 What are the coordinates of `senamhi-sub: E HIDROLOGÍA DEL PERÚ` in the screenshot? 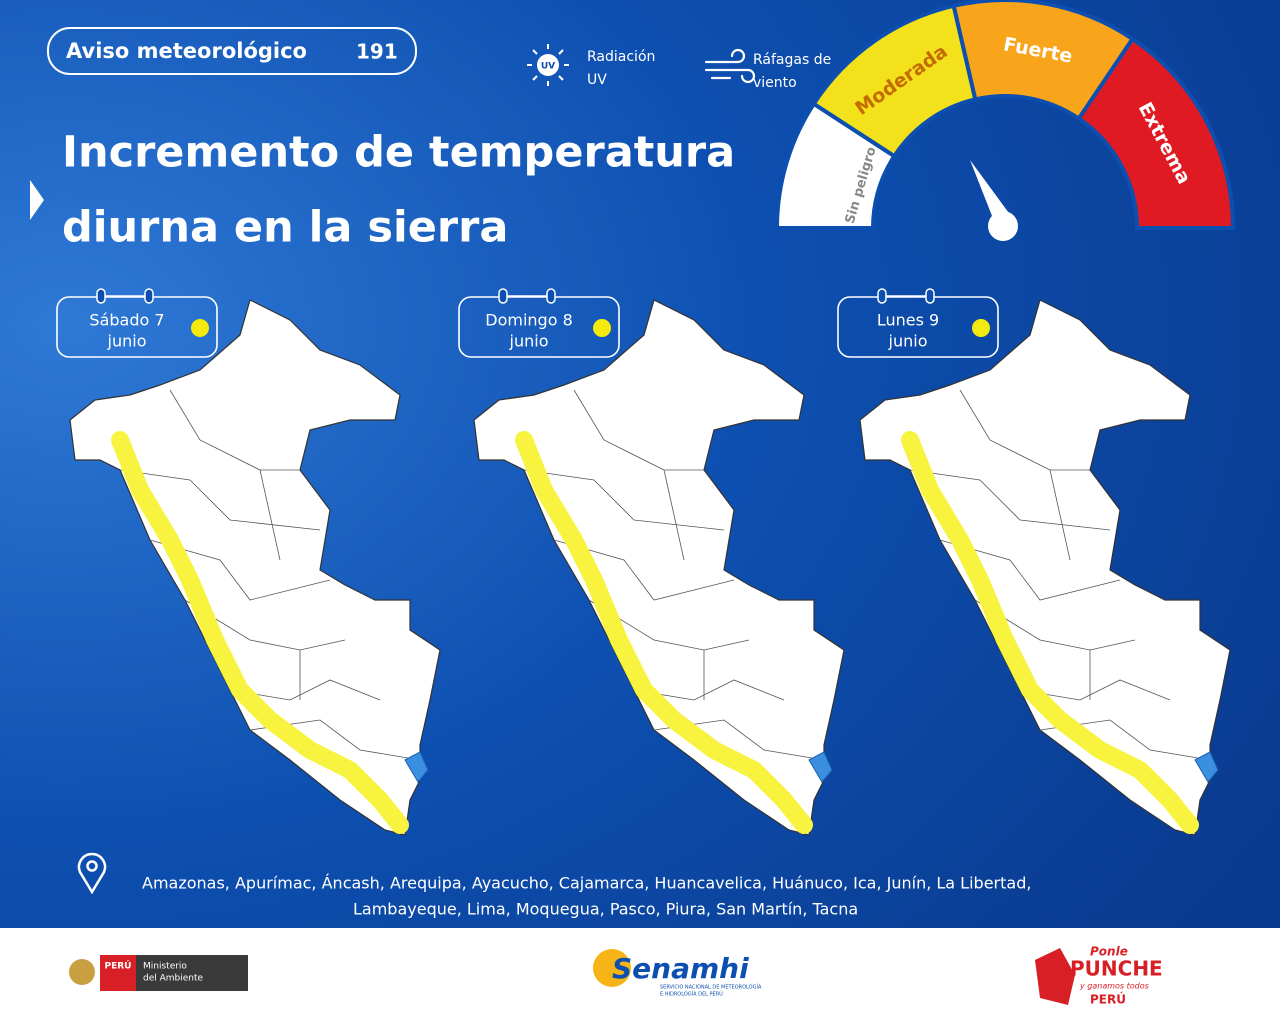 It's located at (691, 994).